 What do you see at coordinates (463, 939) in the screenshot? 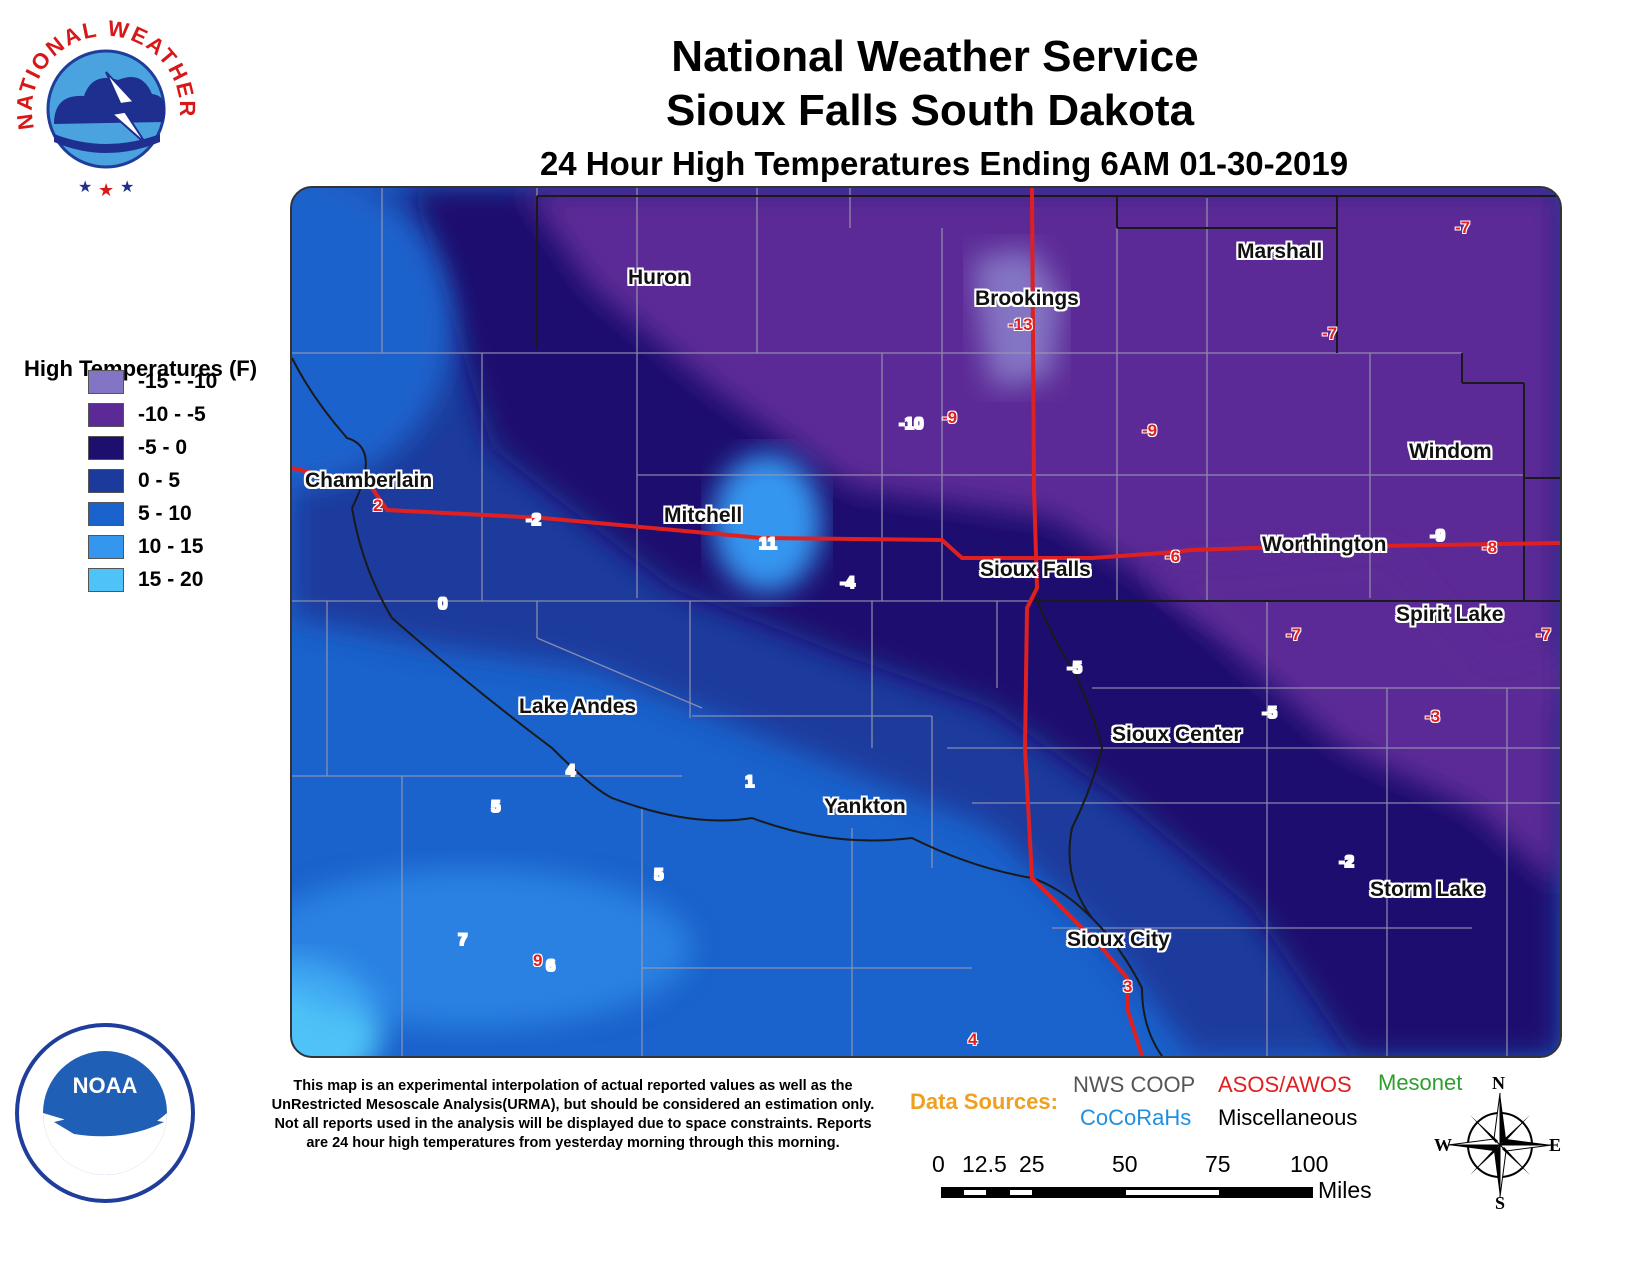
I see `temperature-reading: 7` at bounding box center [463, 939].